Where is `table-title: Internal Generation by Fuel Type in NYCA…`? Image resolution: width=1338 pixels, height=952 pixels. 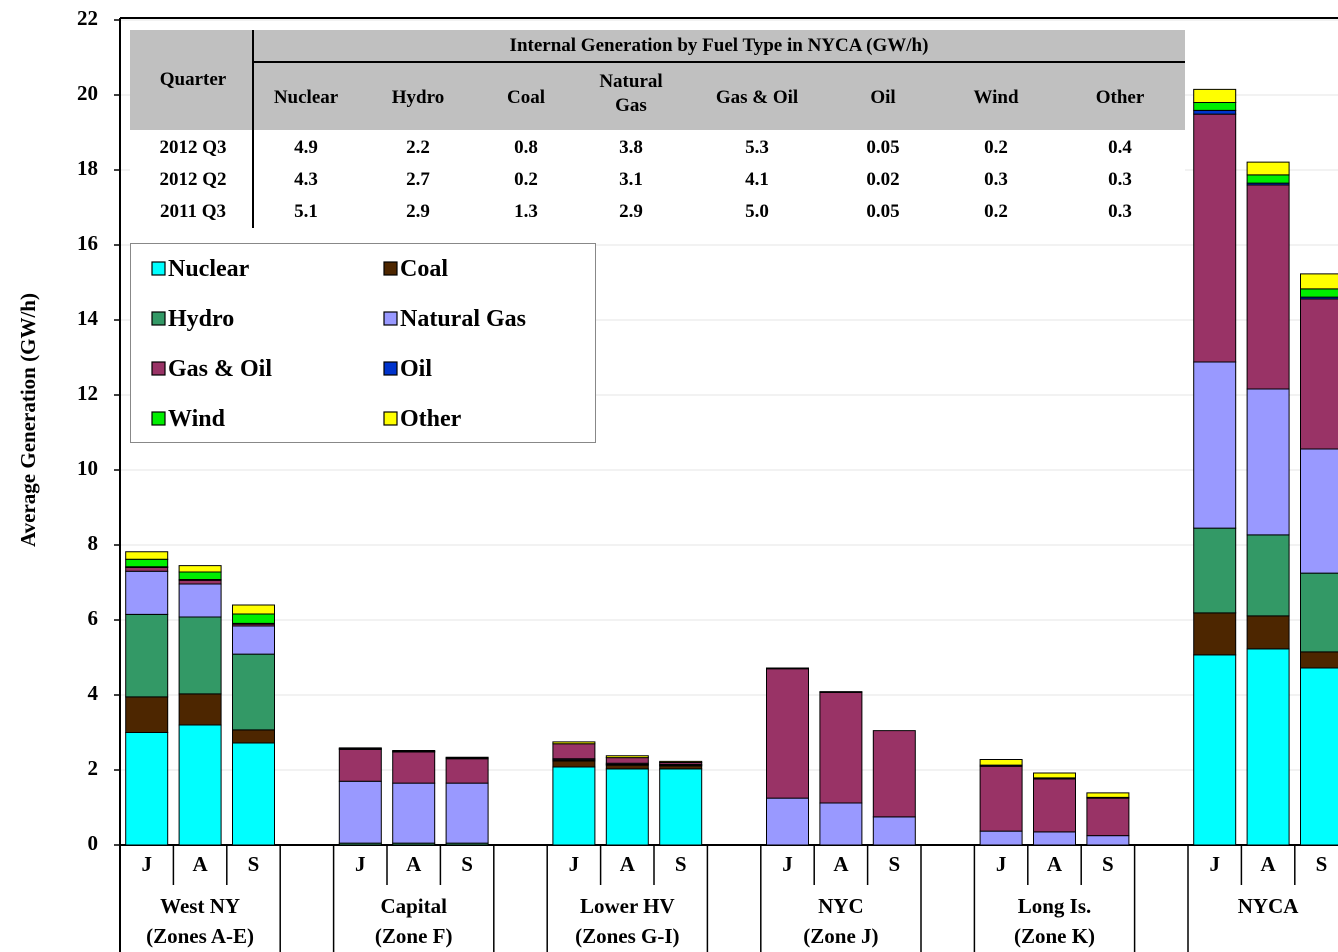 table-title: Internal Generation by Fuel Type in NYCA… is located at coordinates (719, 45).